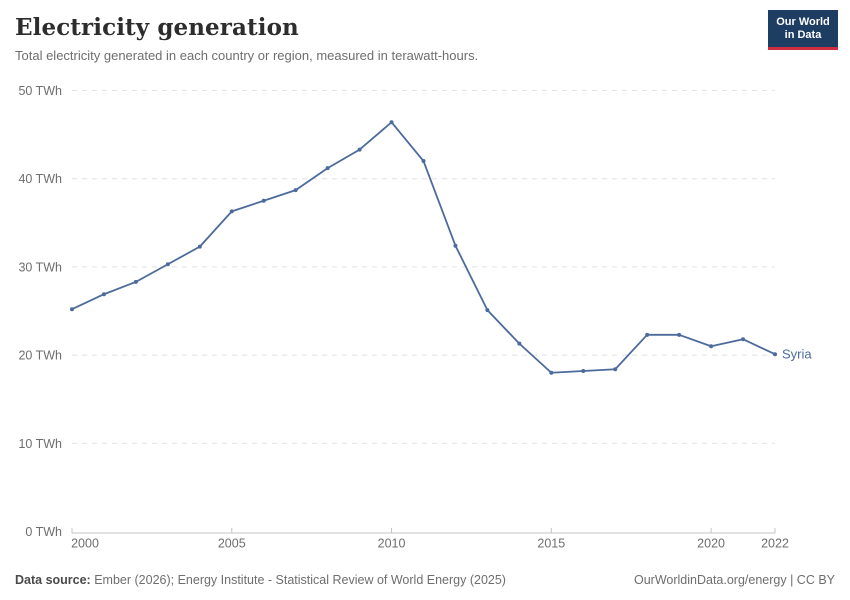  Describe the element at coordinates (711, 544) in the screenshot. I see `x-axis-tick-label: 2020` at that location.